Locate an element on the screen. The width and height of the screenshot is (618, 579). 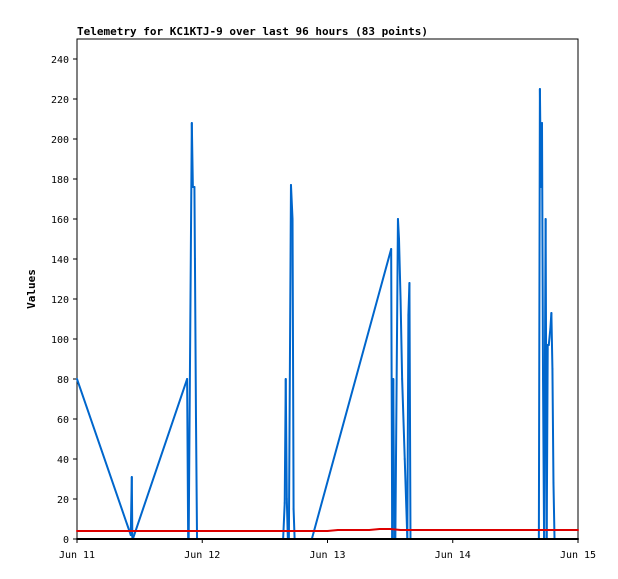
y-tick-label: 100 is located at coordinates (60, 340).